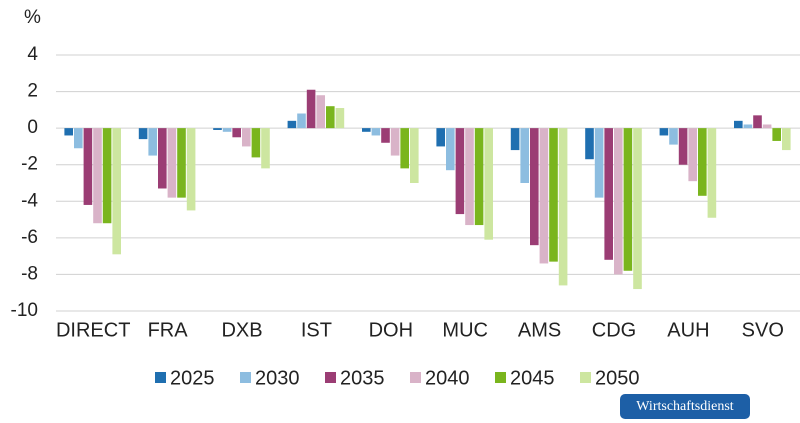 This screenshot has height=423, width=800. Describe the element at coordinates (447, 378) in the screenshot. I see `legend-label: 2040` at that location.